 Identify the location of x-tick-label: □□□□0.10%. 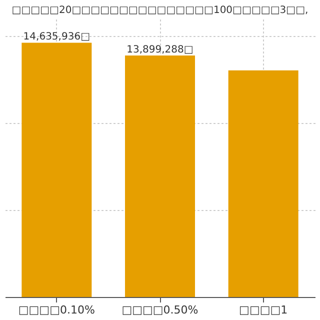
(56, 310).